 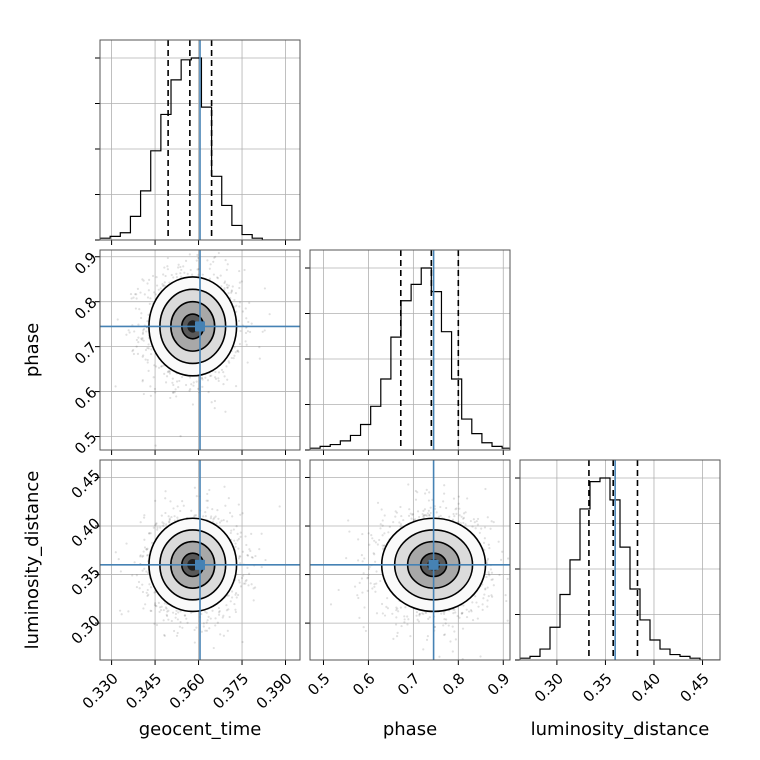 What do you see at coordinates (454, 685) in the screenshot?
I see `tick-label-x: 0.8` at bounding box center [454, 685].